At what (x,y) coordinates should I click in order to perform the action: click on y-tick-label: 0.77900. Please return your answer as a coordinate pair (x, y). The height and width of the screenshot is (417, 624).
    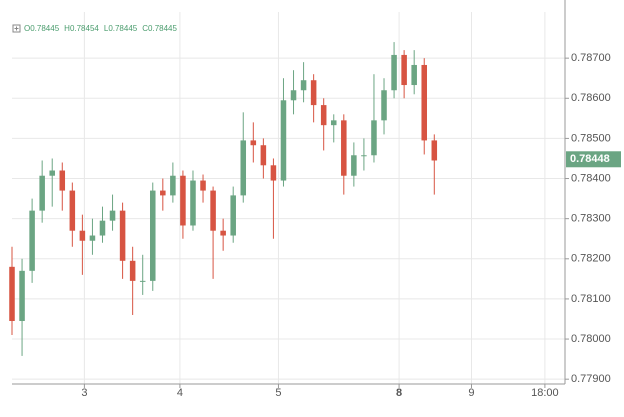
    Looking at the image, I should click on (591, 379).